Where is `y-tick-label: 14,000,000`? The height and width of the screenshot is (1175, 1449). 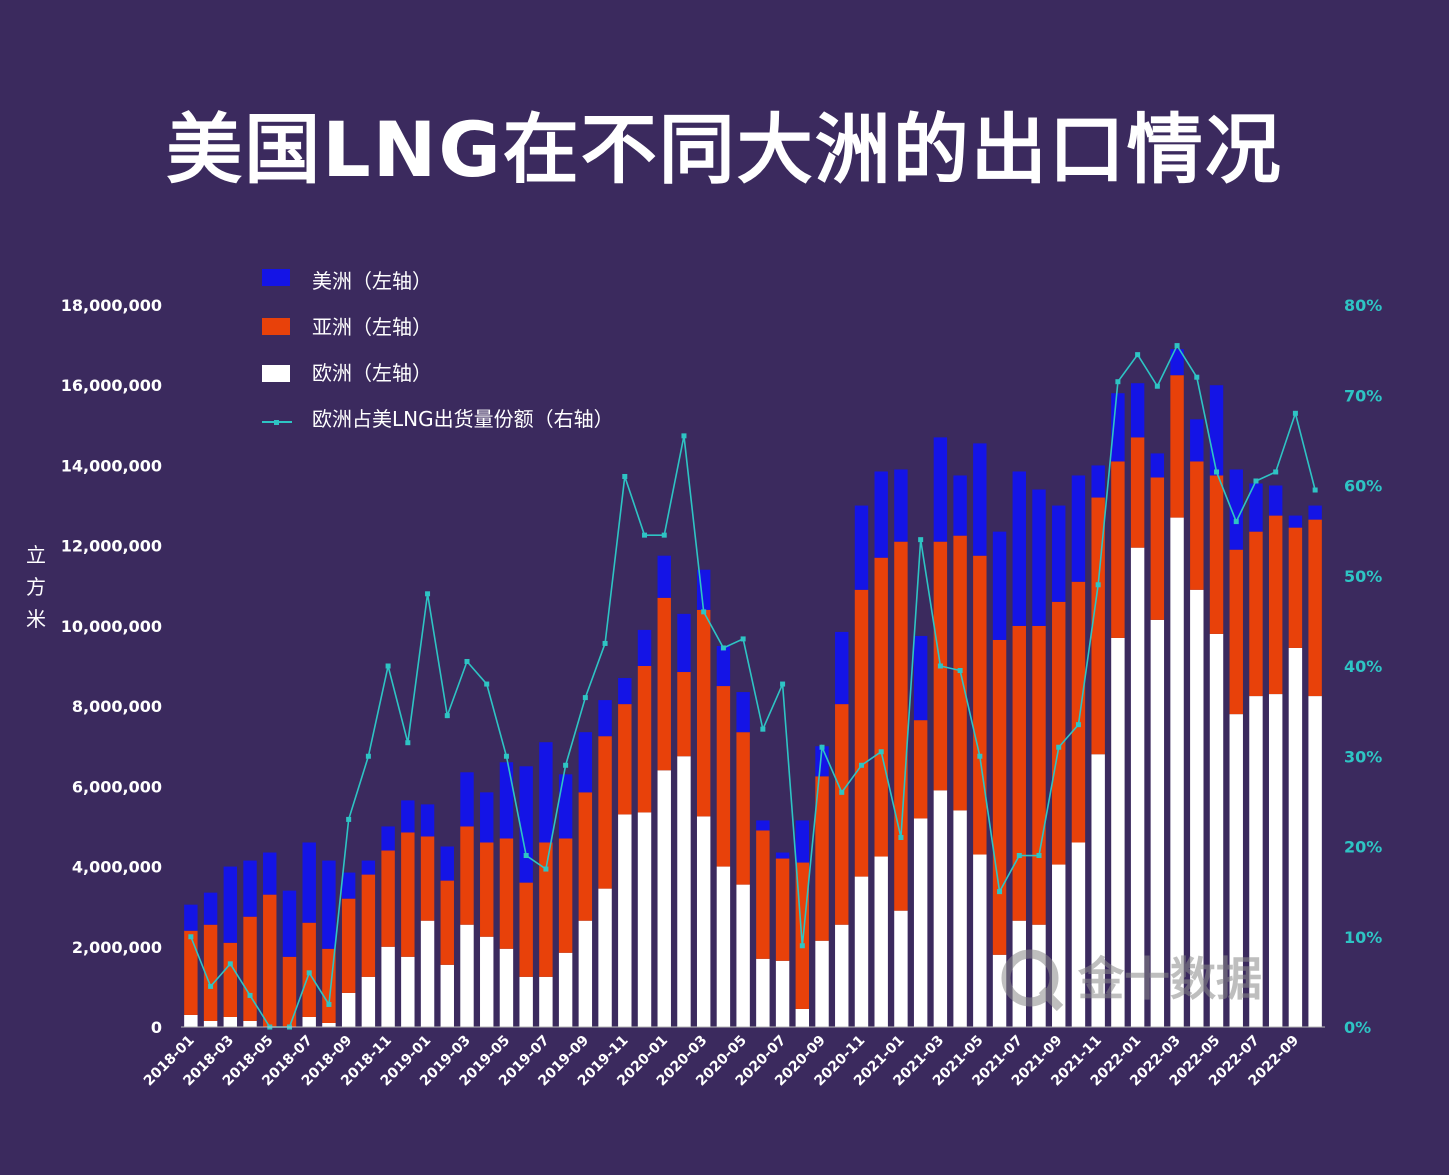 y-tick-label: 14,000,000 is located at coordinates (111, 465).